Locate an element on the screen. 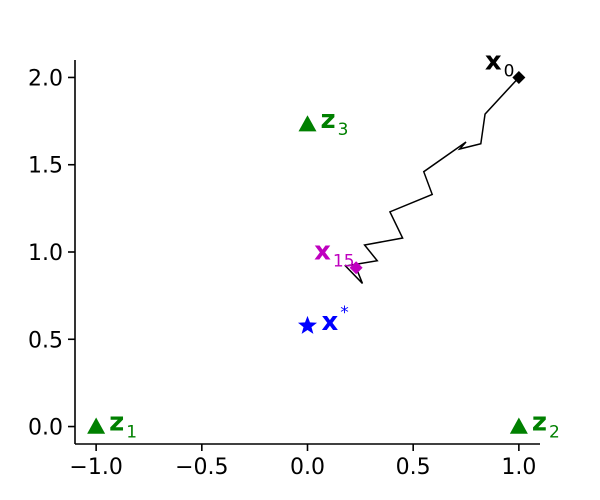 The height and width of the screenshot is (500, 600). point-label-subscript: 1 is located at coordinates (131, 433).